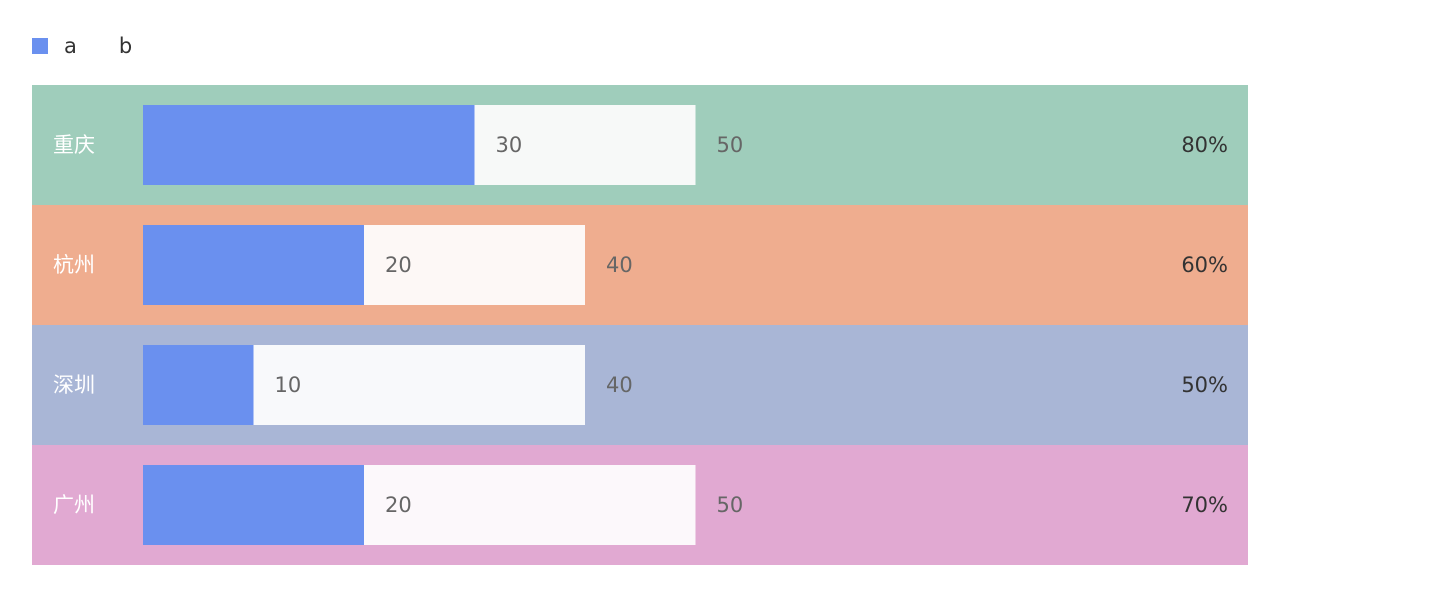  What do you see at coordinates (40, 46) in the screenshot?
I see `legend-swatch-a` at bounding box center [40, 46].